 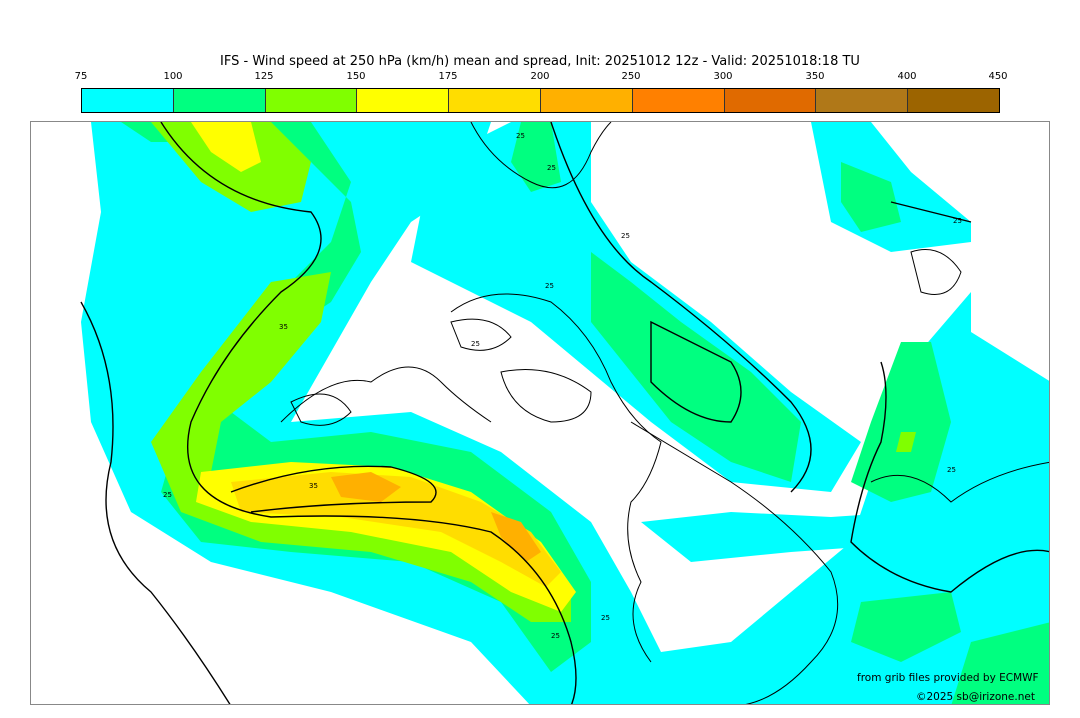 What do you see at coordinates (975, 697) in the screenshot?
I see `copyright-credit: ©2025 sb@irizone.net` at bounding box center [975, 697].